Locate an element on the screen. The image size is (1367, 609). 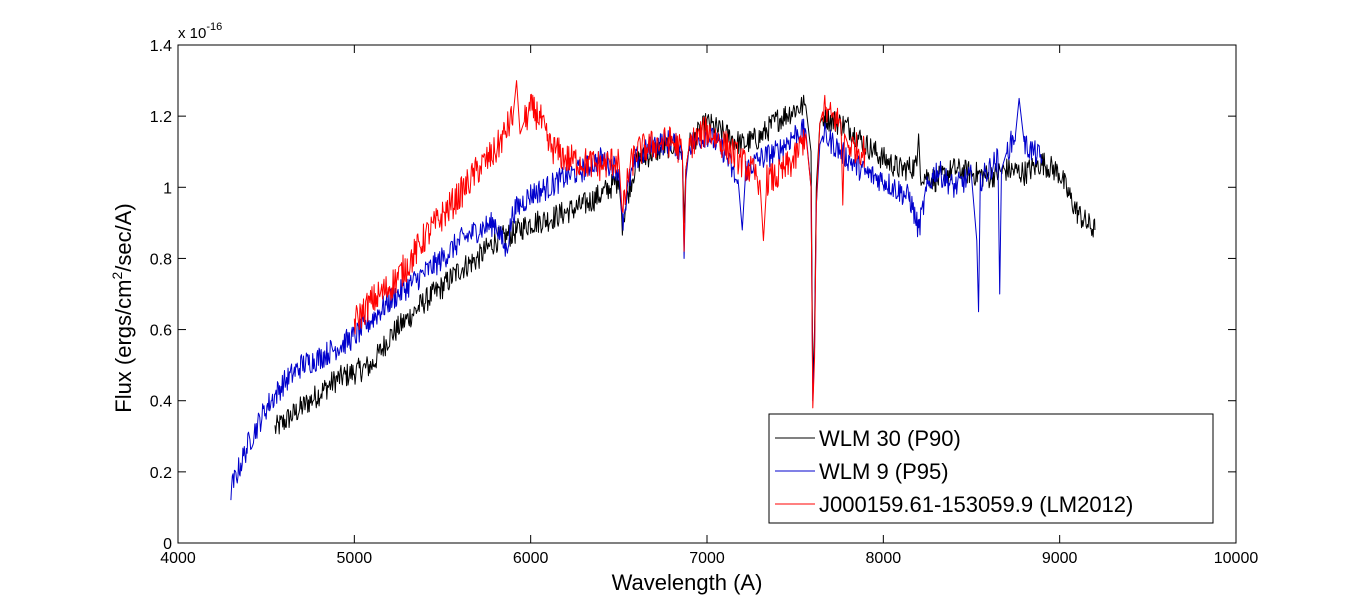
y-tick-label: 0.6 is located at coordinates (161, 331).